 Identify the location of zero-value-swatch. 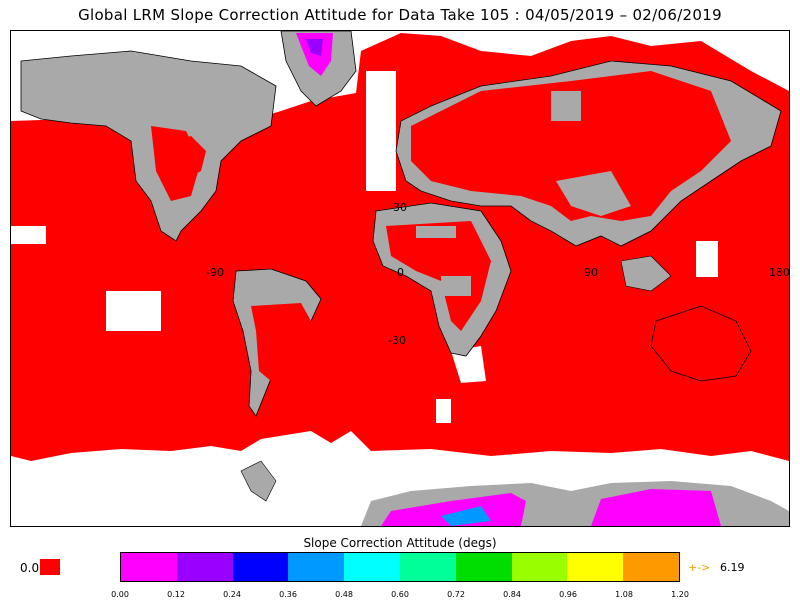
(50, 567).